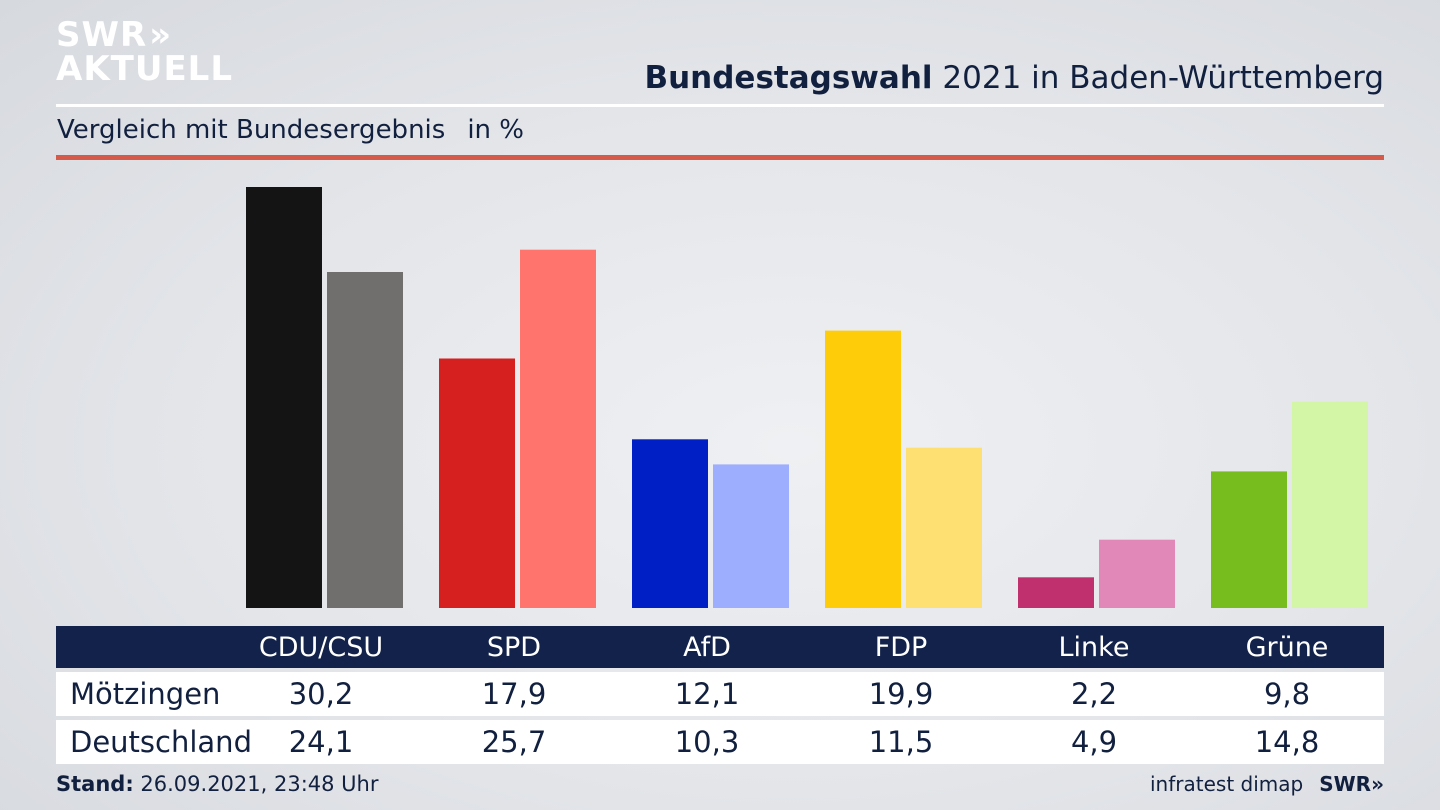 This screenshot has width=1440, height=810. What do you see at coordinates (720, 105) in the screenshot?
I see `header-divider` at bounding box center [720, 105].